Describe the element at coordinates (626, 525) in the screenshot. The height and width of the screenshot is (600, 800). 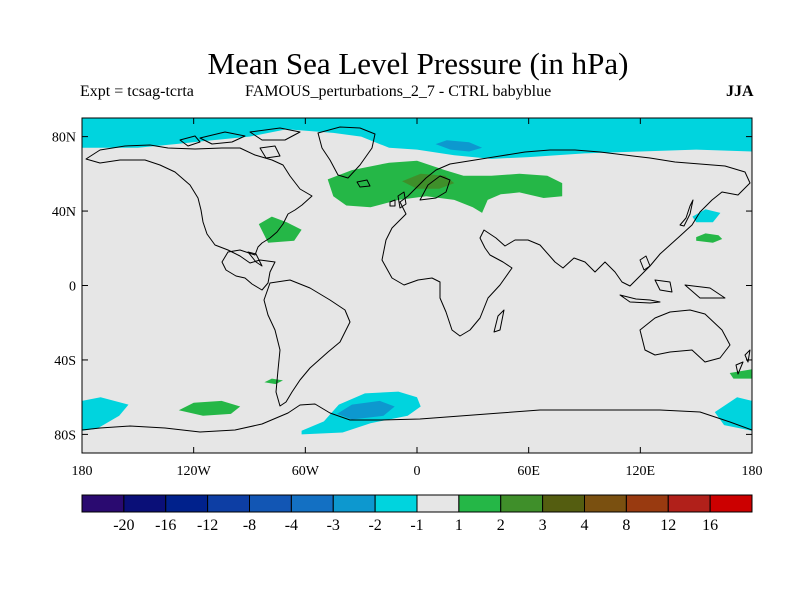
I see `colorbar-label: 8` at that location.